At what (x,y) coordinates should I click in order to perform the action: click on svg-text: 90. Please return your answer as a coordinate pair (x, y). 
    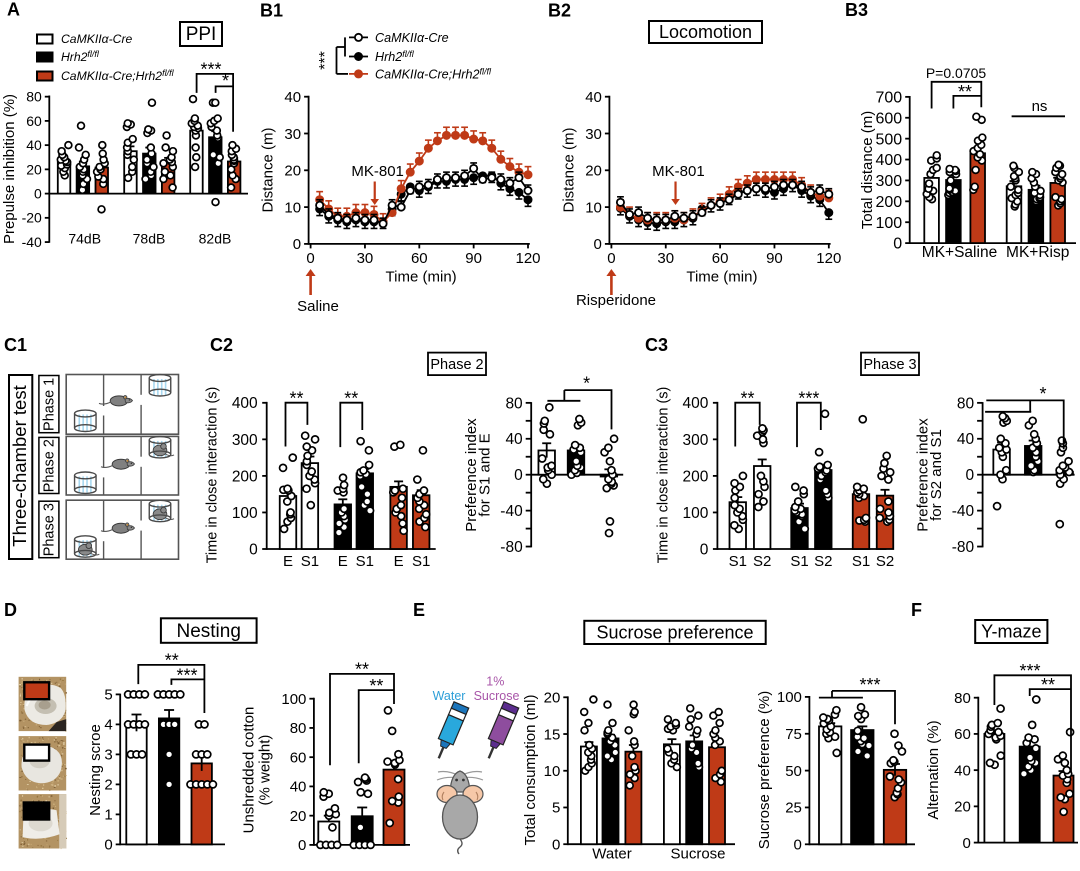
    Looking at the image, I should click on (774, 258).